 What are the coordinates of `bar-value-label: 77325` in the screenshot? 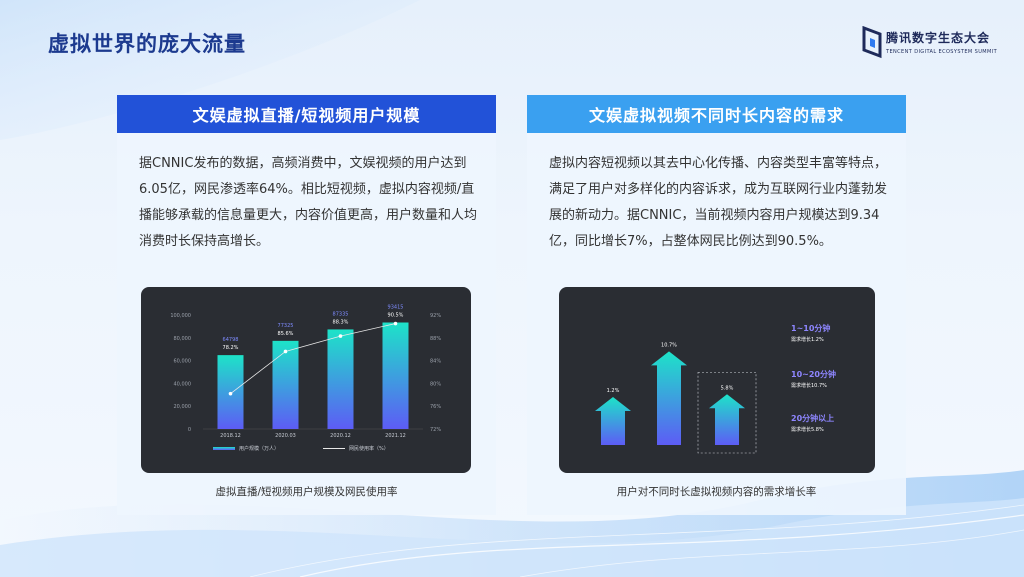 It's located at (286, 326).